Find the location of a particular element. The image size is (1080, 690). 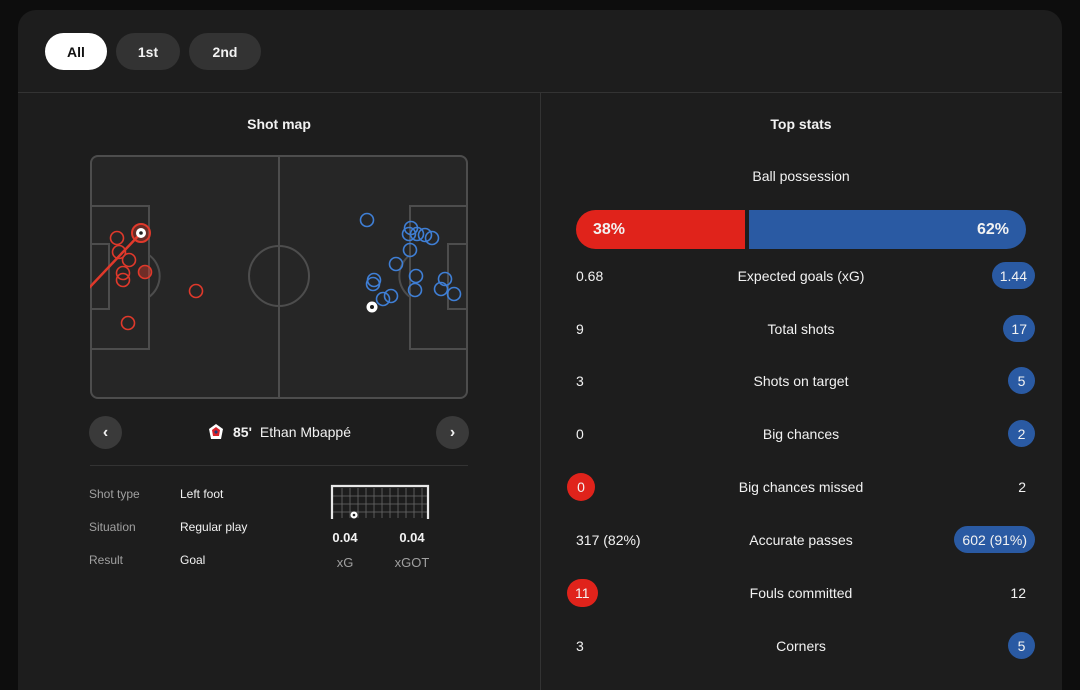

home-shots is located at coordinates (156, 280).